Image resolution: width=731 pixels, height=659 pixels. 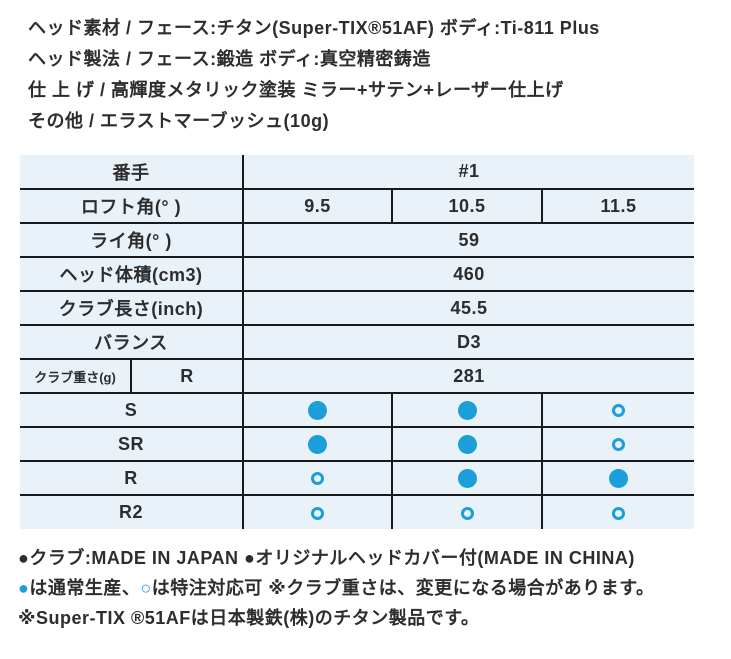 I want to click on note-legend: ●は通常生産、○は特注対応可 ※クラブ重さは、変更になる場合があります。, so click(x=374, y=588).